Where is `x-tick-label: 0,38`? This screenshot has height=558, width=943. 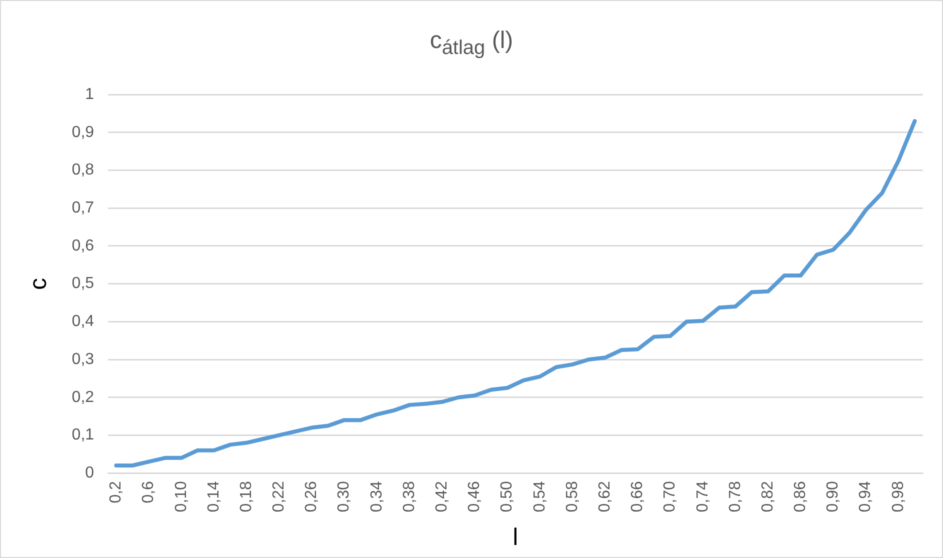
x-tick-label: 0,38 is located at coordinates (409, 496).